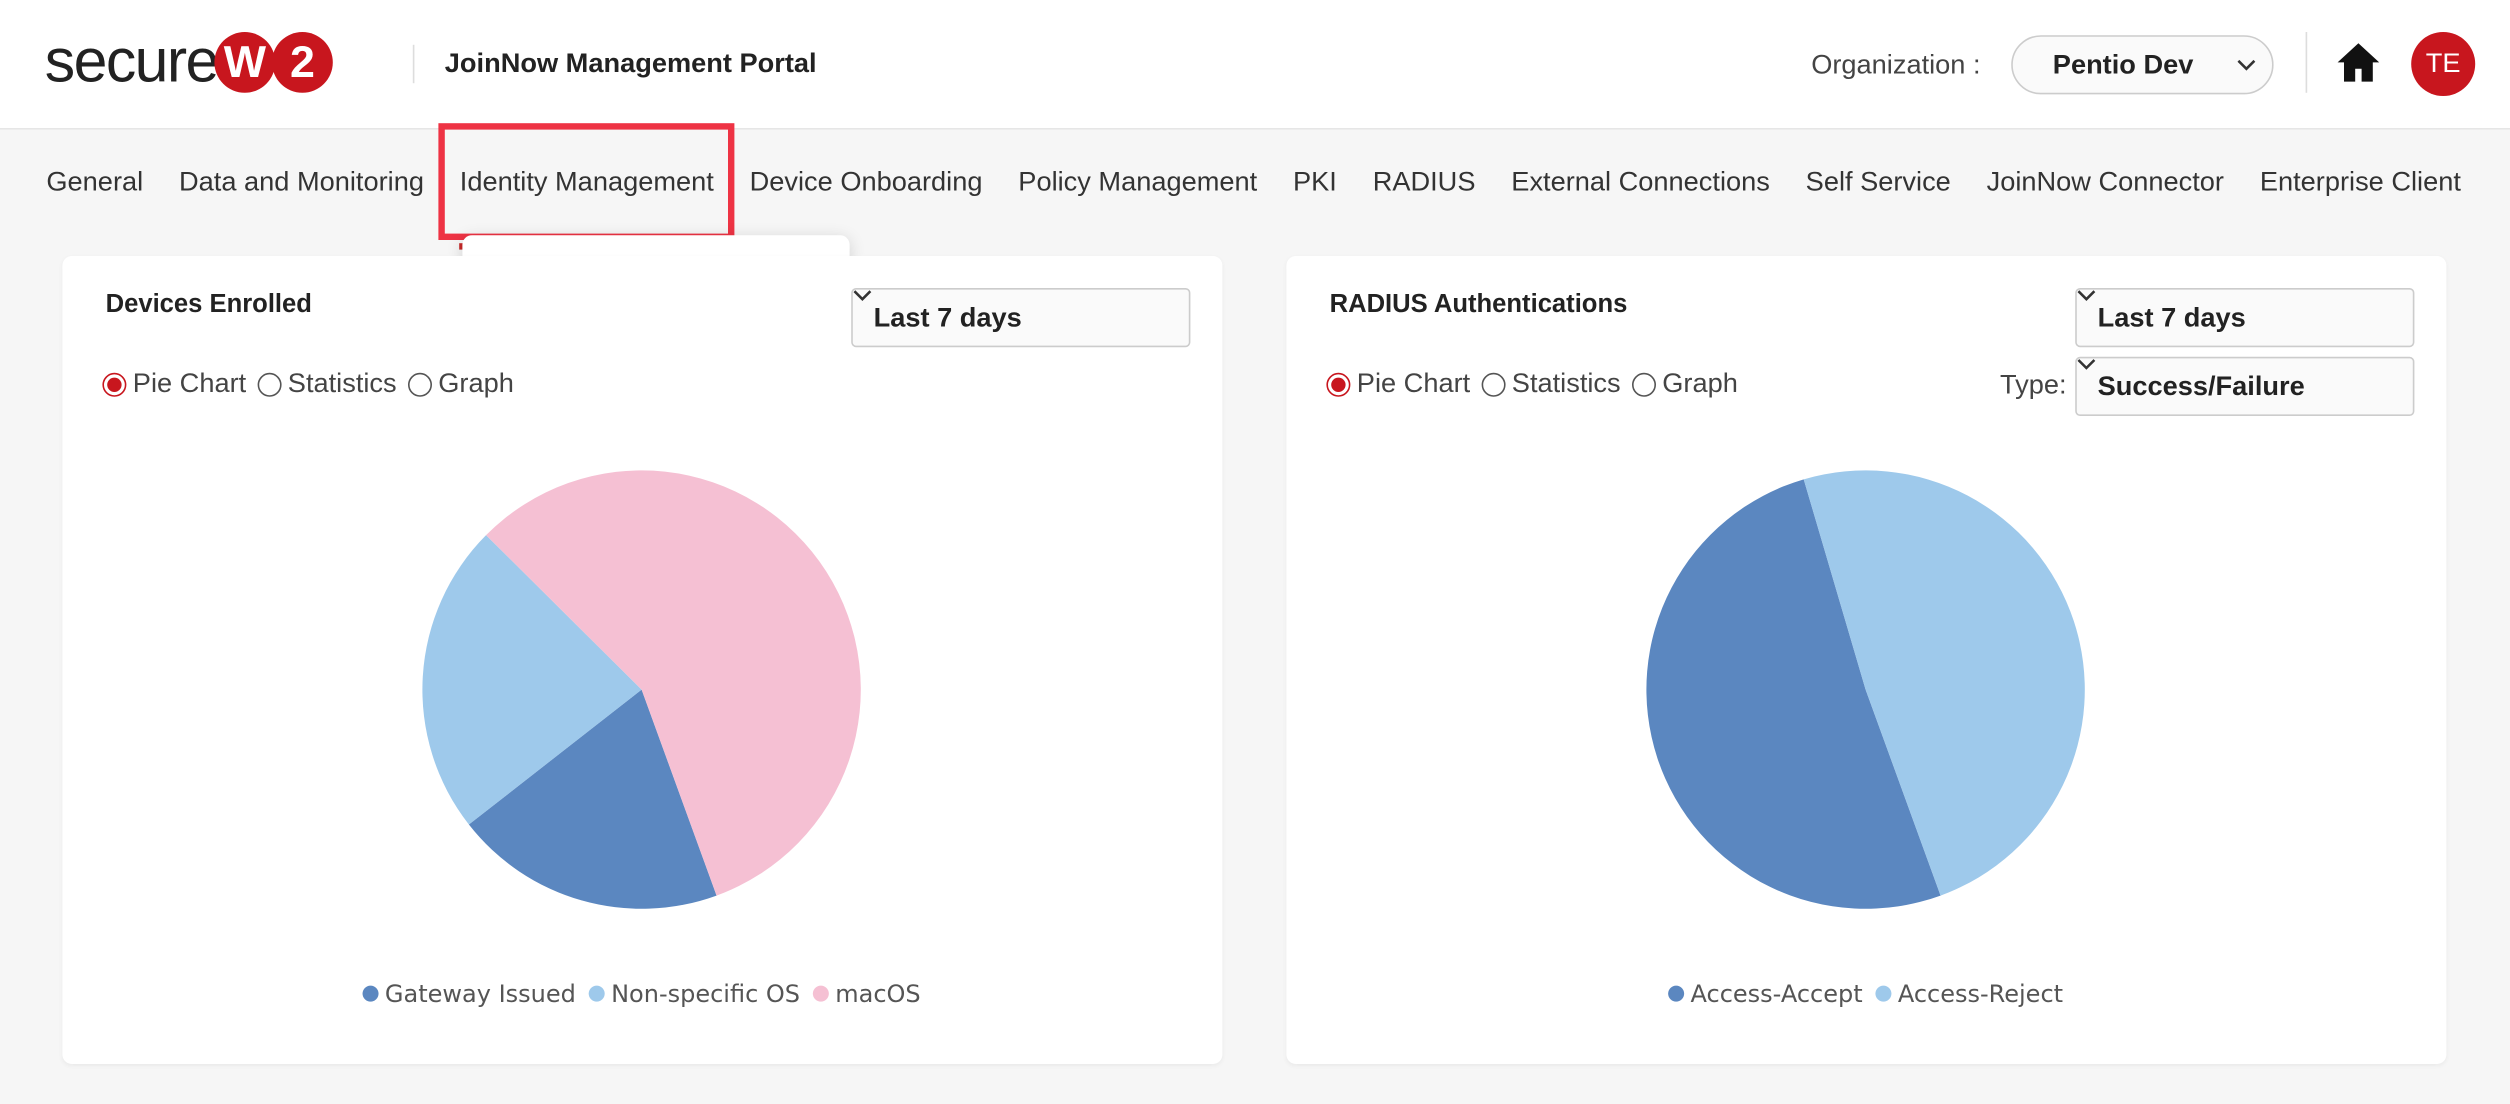  What do you see at coordinates (1478, 305) in the screenshot?
I see `card-title: RADIUS Authentications` at bounding box center [1478, 305].